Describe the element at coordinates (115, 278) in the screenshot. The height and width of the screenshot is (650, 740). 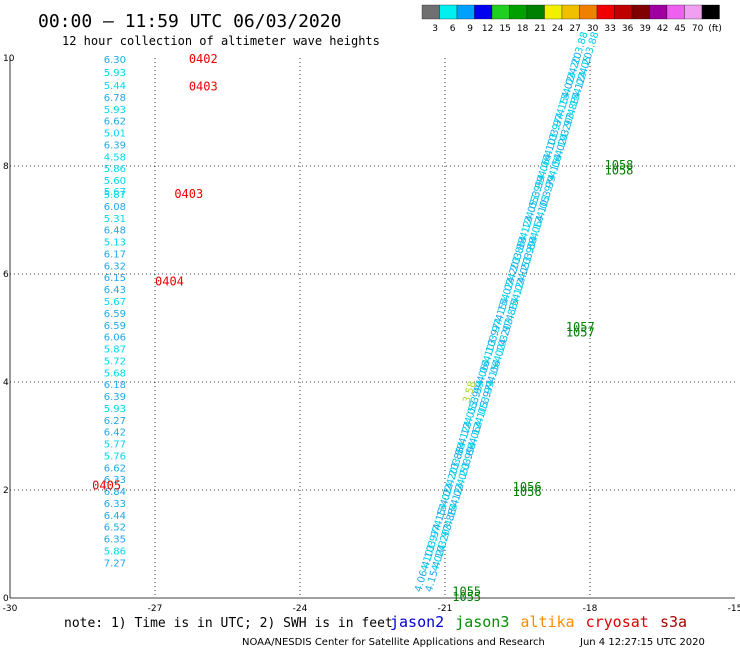
I see `wave-height-label: 6.15` at that location.